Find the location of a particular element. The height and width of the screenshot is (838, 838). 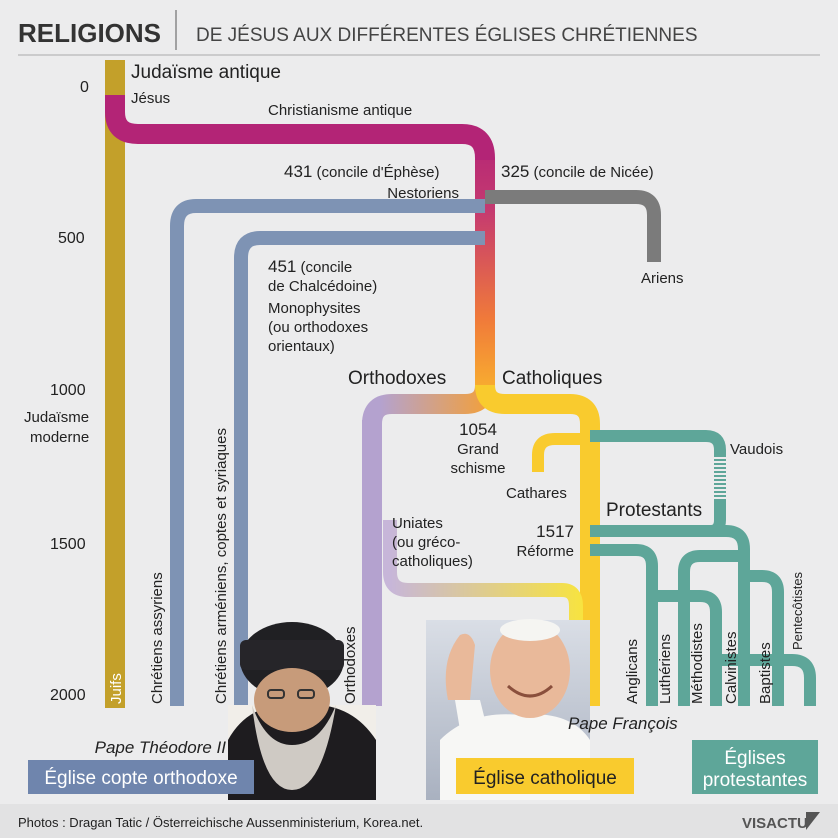

label-chalcedoine-text: (concile is located at coordinates (327, 267).